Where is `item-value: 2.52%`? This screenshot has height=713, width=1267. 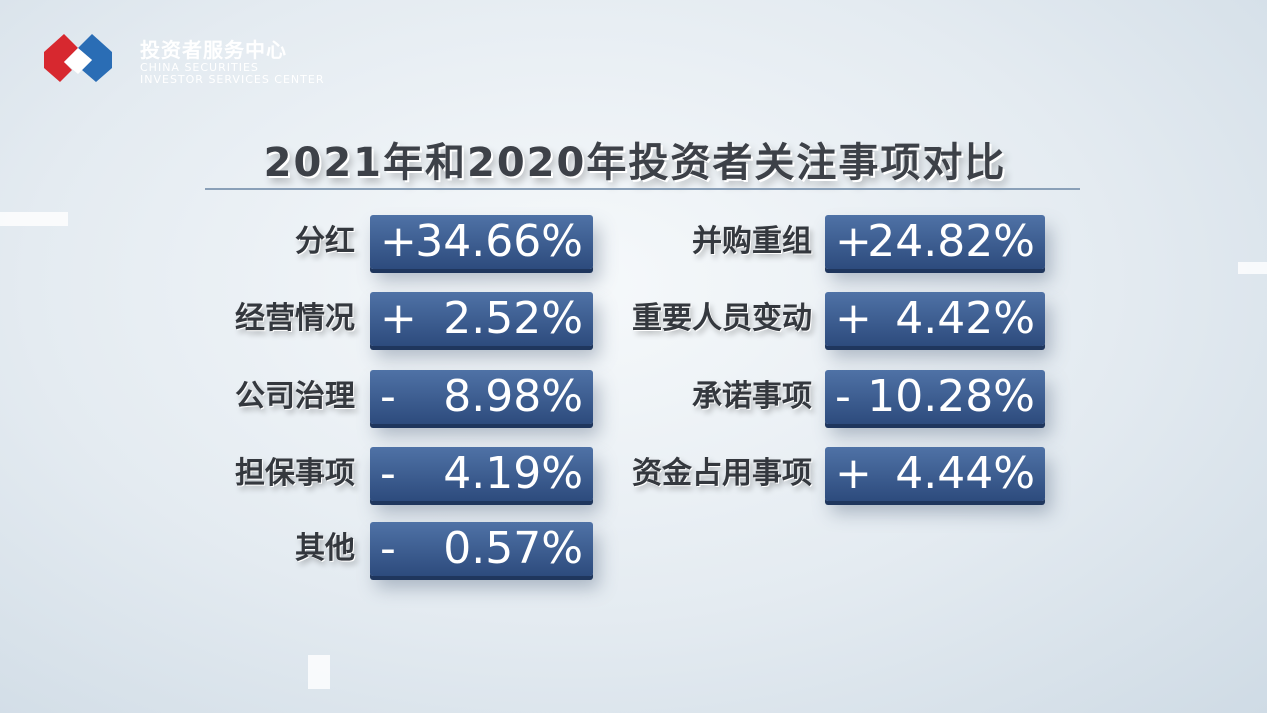 item-value: 2.52% is located at coordinates (513, 318).